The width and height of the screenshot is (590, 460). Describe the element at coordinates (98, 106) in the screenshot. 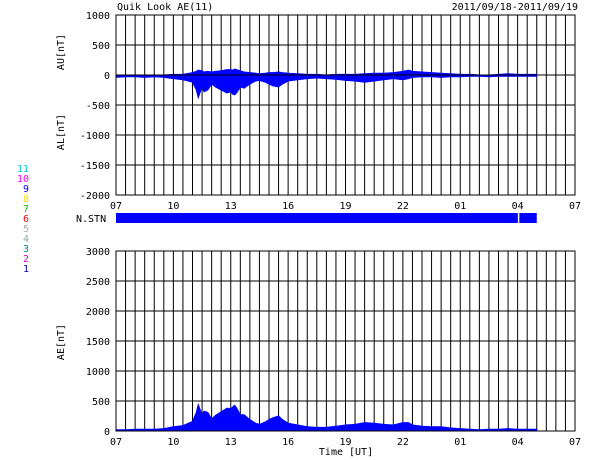

I see `y-tick-label: -500` at that location.